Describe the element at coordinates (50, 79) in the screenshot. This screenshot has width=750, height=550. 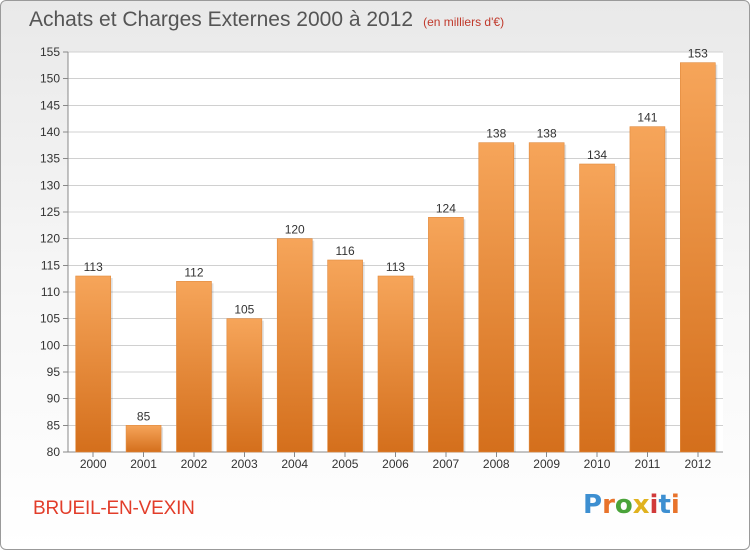
I see `y-tick-label: 150` at that location.